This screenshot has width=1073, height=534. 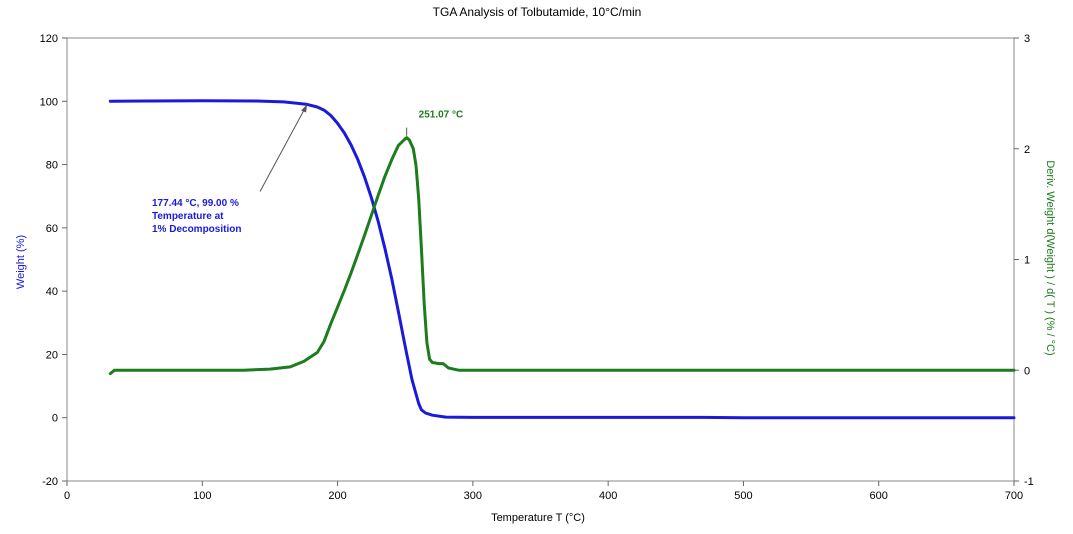 I want to click on annotation-arrowhead, so click(x=304, y=108).